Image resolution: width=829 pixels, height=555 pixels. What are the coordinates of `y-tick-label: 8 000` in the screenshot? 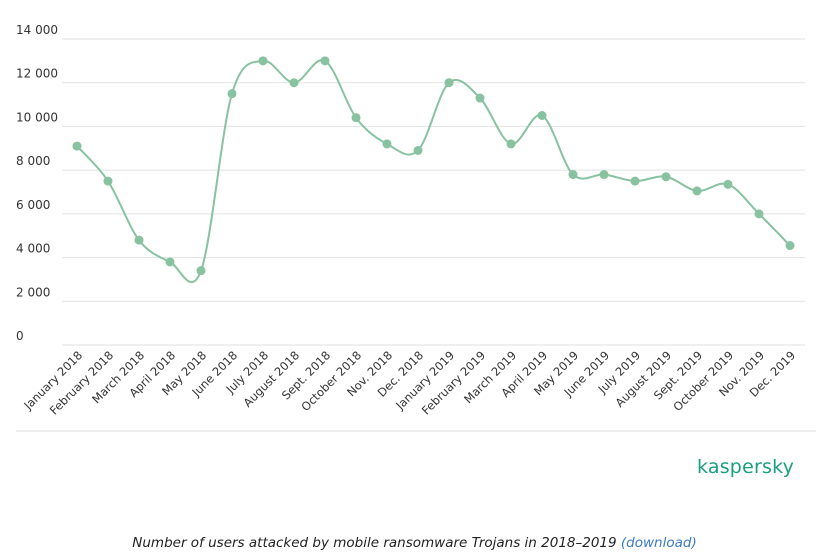 It's located at (33, 161).